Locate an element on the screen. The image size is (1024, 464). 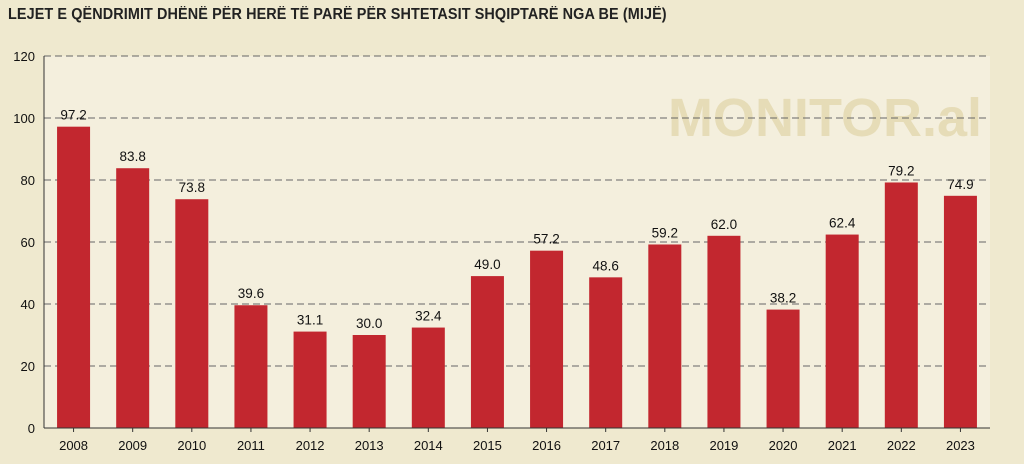
x-tick-label: 2017 is located at coordinates (605, 445).